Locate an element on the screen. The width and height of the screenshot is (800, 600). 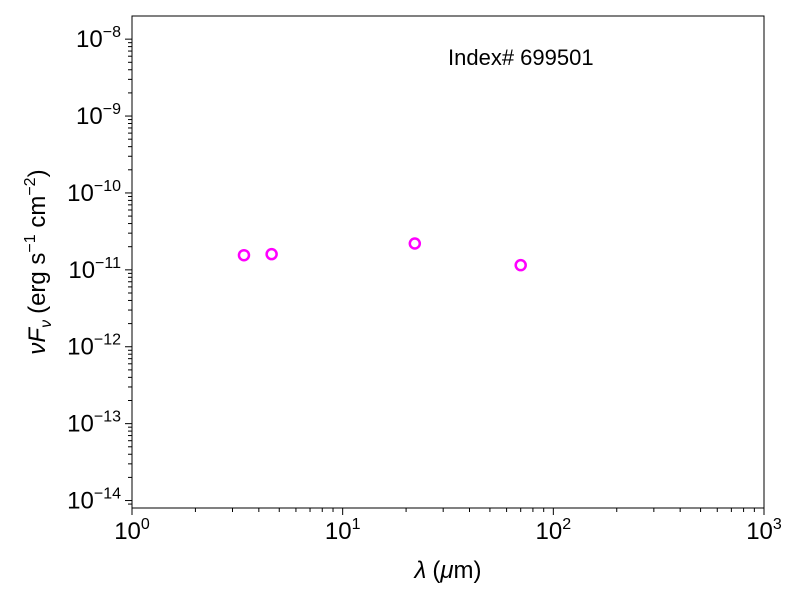
x-tick-label: 10¹ is located at coordinates (343, 530).